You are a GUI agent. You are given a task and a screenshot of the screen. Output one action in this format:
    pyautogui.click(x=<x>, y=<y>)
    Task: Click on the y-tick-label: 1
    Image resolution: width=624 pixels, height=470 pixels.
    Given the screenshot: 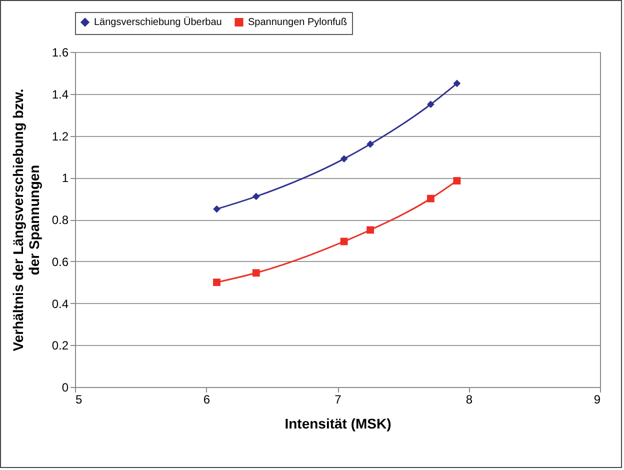 What is the action you would take?
    pyautogui.click(x=65, y=178)
    